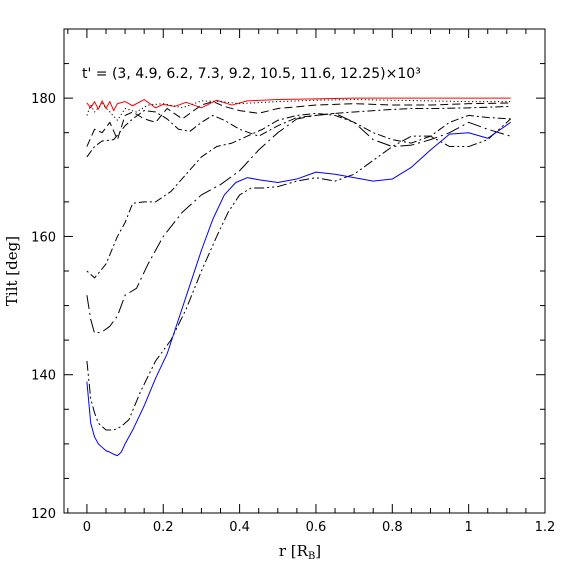 The image size is (574, 574). I want to click on x-axis-label-main: r [R, so click(294, 551).